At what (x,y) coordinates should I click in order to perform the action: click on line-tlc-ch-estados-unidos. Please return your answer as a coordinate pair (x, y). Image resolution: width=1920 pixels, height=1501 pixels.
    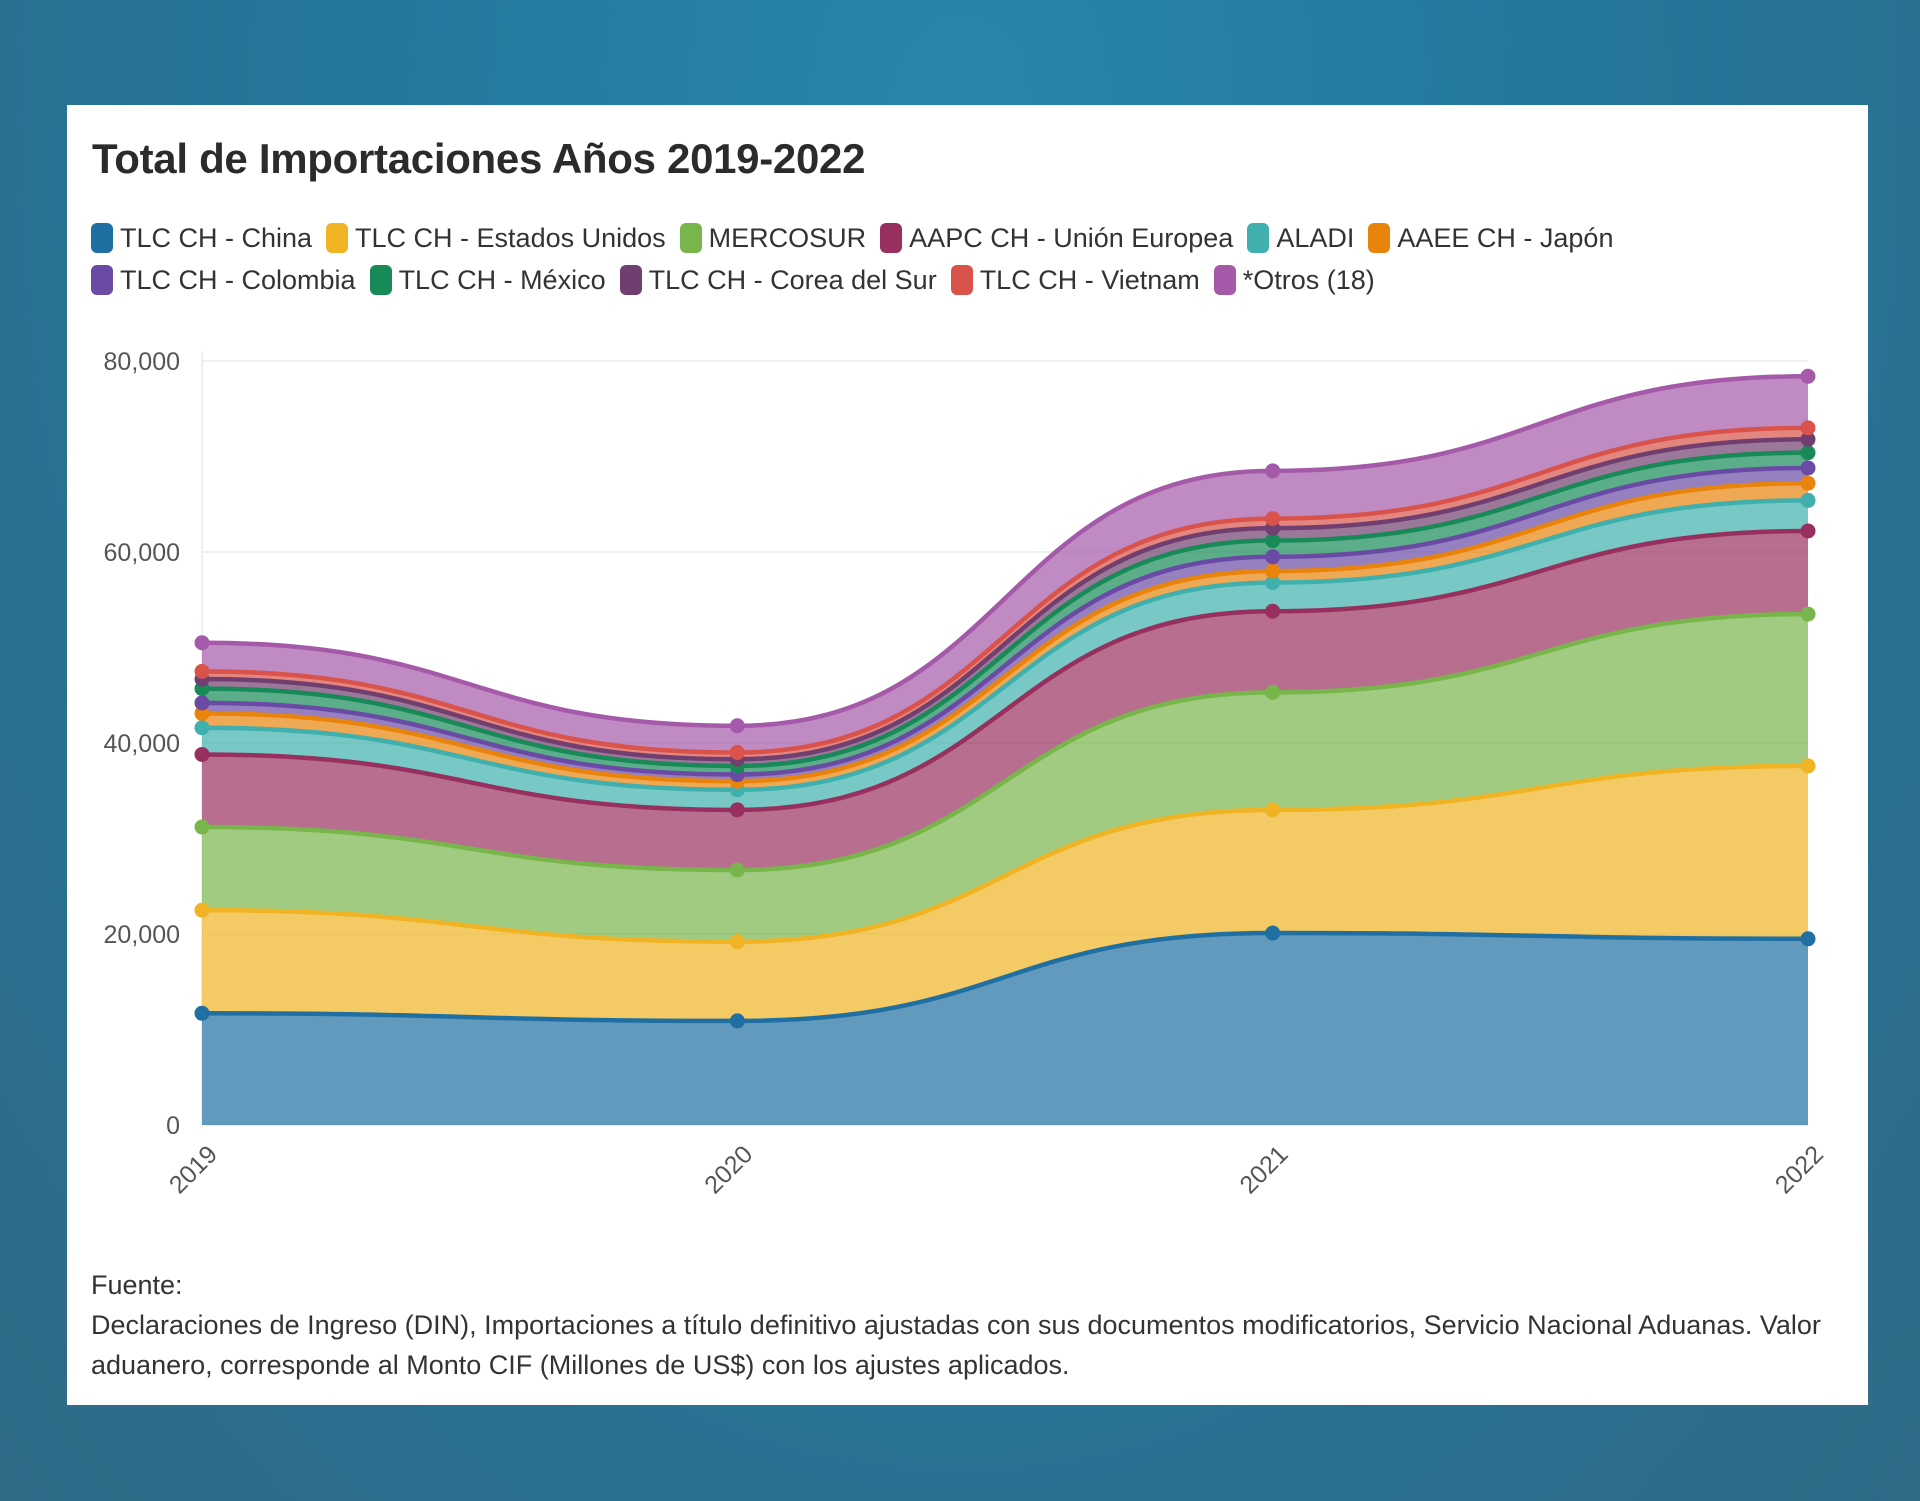
    Looking at the image, I should click on (1005, 853).